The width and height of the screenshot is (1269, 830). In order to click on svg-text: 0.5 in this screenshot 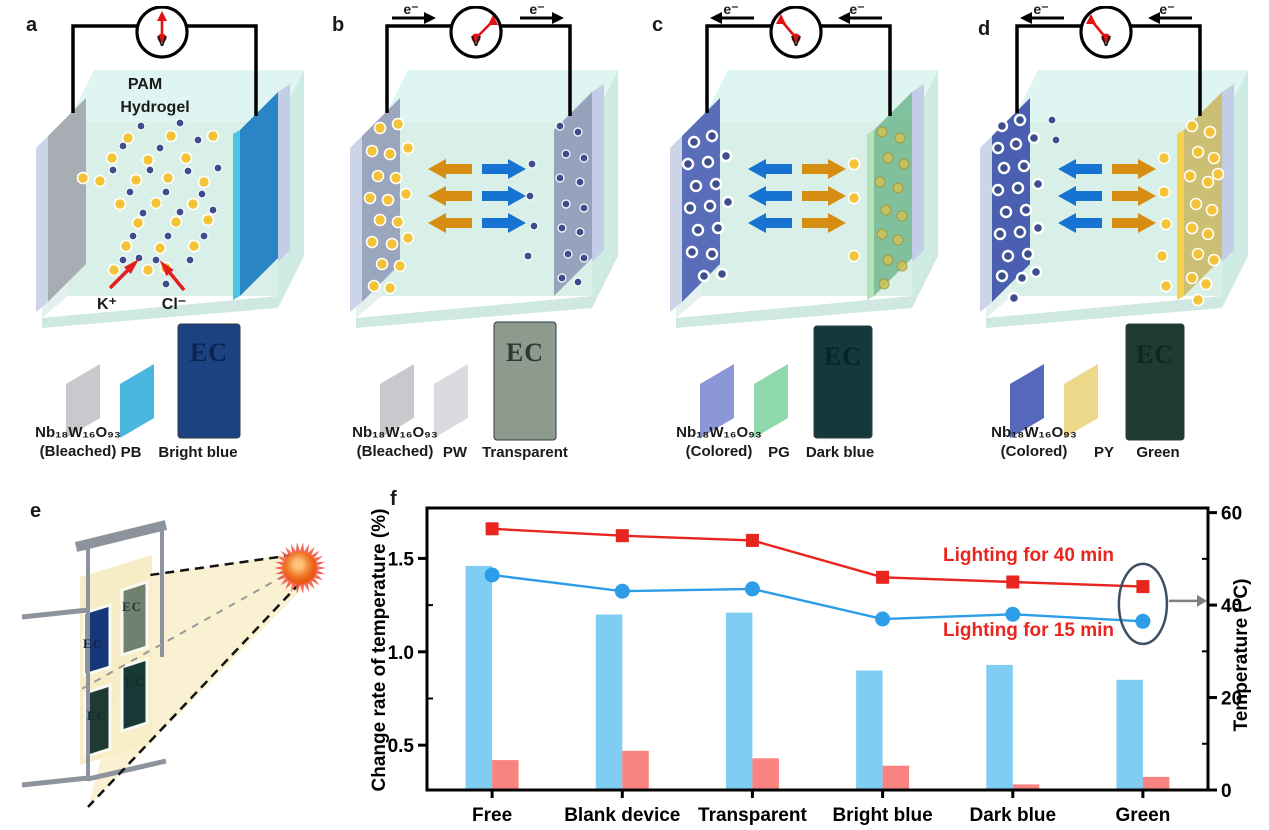, I will do `click(401, 746)`.